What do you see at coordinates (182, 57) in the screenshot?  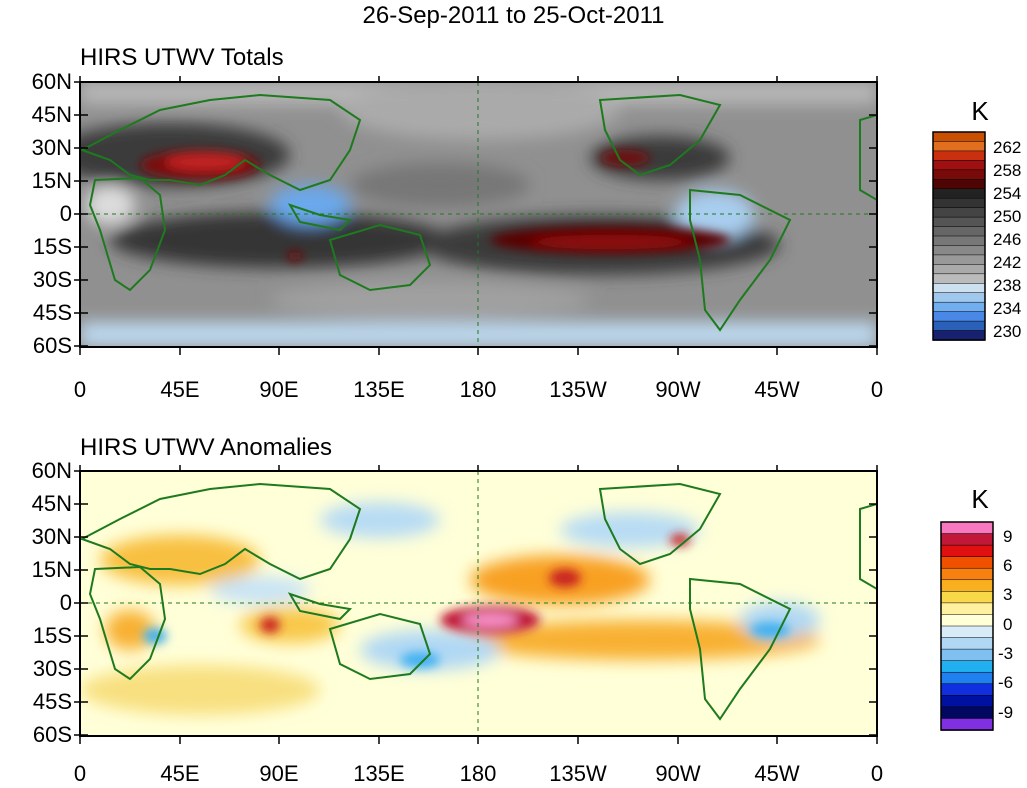 I see `panel-title-totals: HIRS UTWV Totals` at bounding box center [182, 57].